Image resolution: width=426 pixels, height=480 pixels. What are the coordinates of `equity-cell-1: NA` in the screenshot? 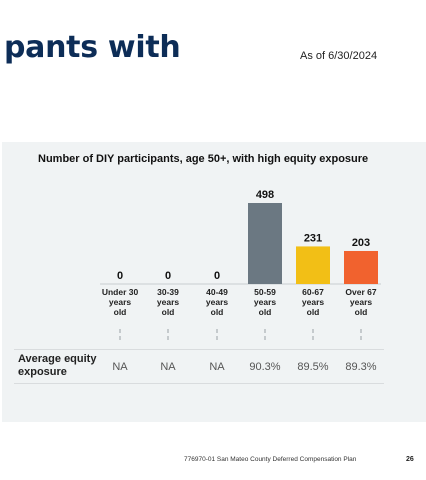 It's located at (168, 367).